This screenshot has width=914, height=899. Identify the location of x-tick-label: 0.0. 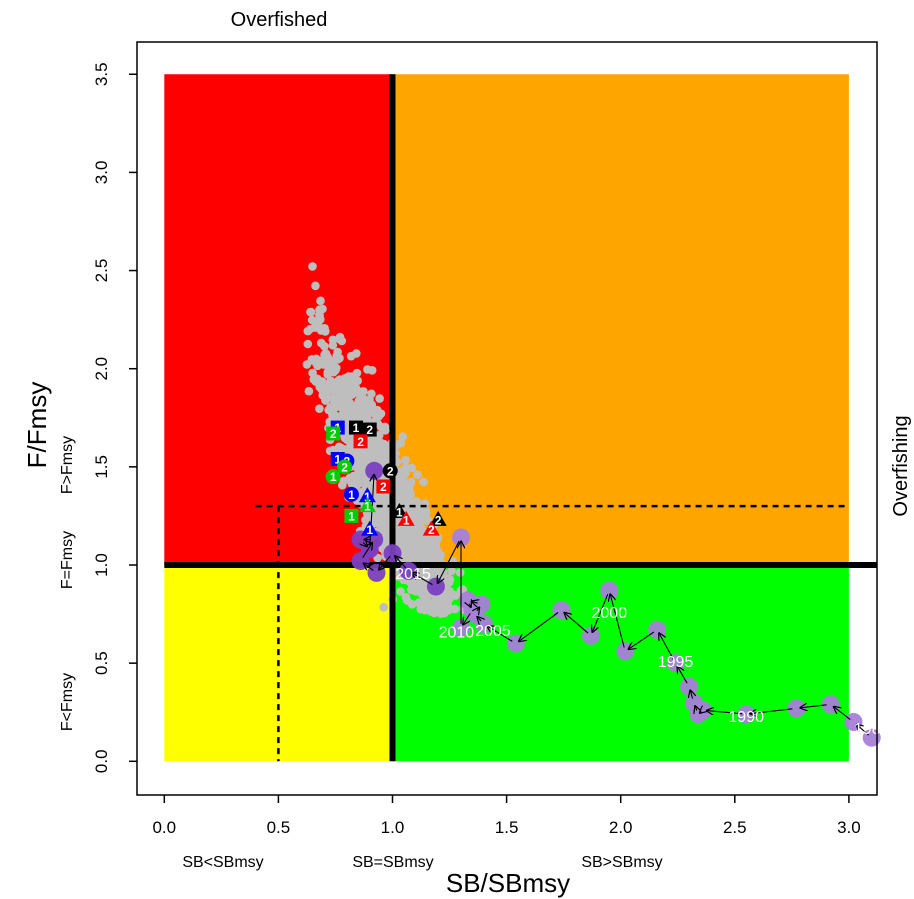
(164, 827).